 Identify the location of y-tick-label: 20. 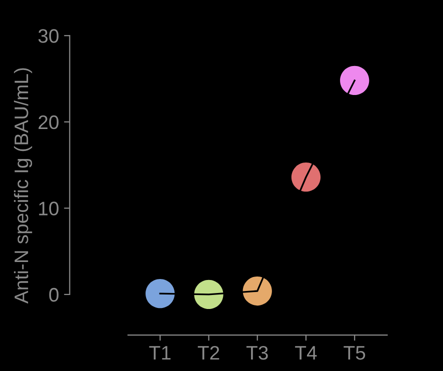
(48, 122).